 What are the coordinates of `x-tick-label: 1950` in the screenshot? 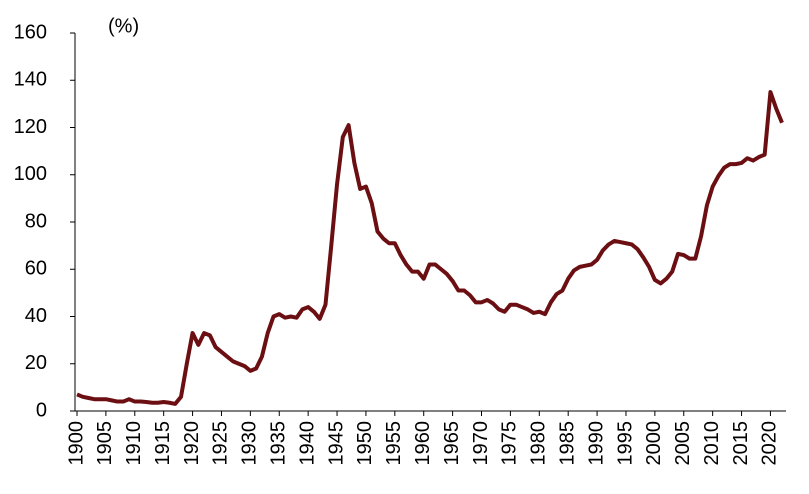 It's located at (365, 443).